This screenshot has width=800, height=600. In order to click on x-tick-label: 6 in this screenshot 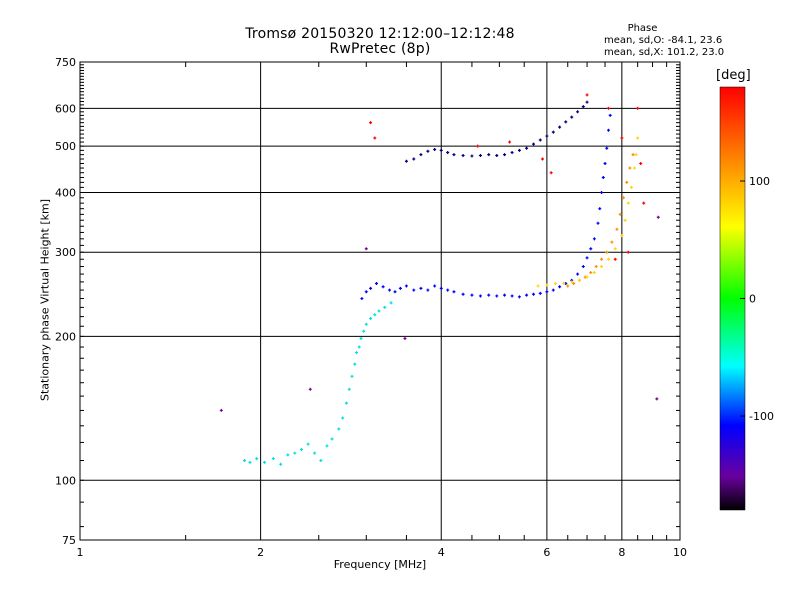, I will do `click(546, 552)`.